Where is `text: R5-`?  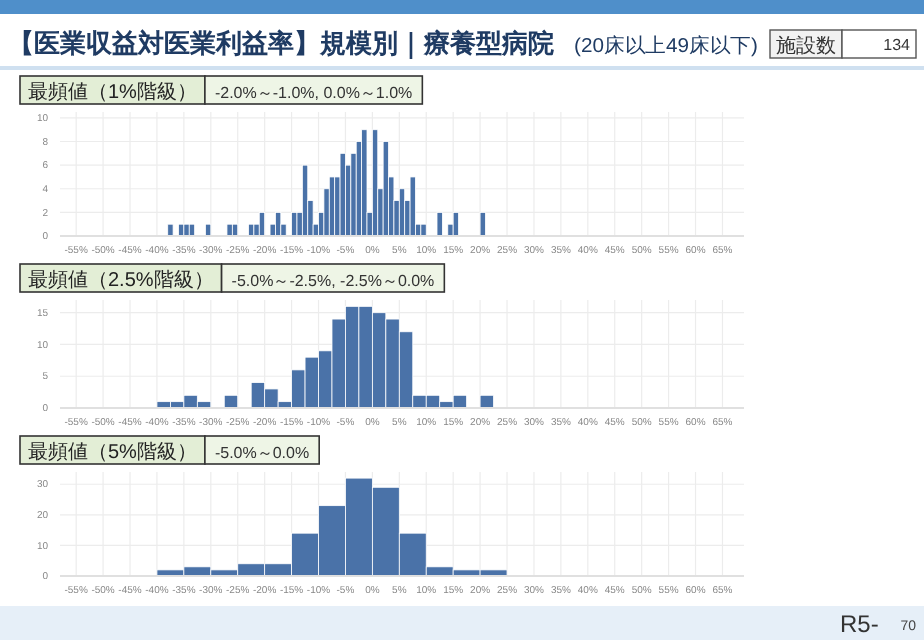
text: R5- is located at coordinates (859, 624).